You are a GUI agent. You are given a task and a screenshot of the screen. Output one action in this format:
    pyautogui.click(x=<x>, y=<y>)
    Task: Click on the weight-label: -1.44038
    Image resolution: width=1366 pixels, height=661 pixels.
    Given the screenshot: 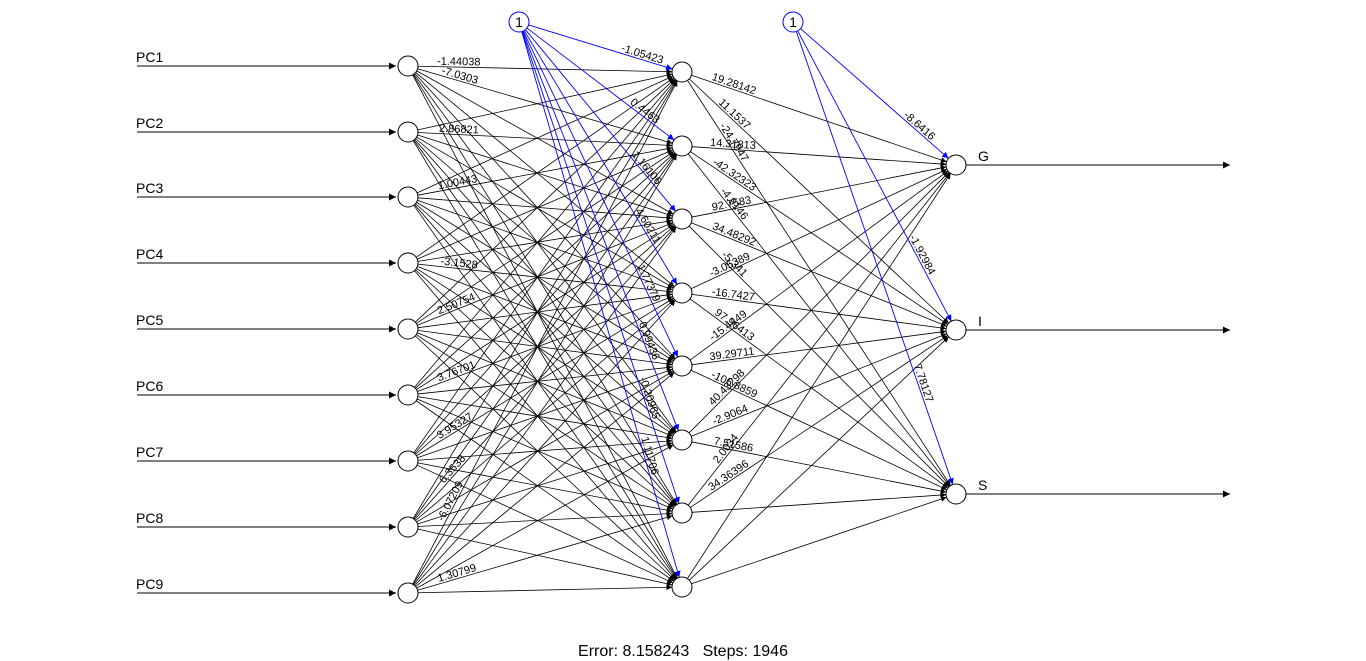 What is the action you would take?
    pyautogui.click(x=459, y=62)
    